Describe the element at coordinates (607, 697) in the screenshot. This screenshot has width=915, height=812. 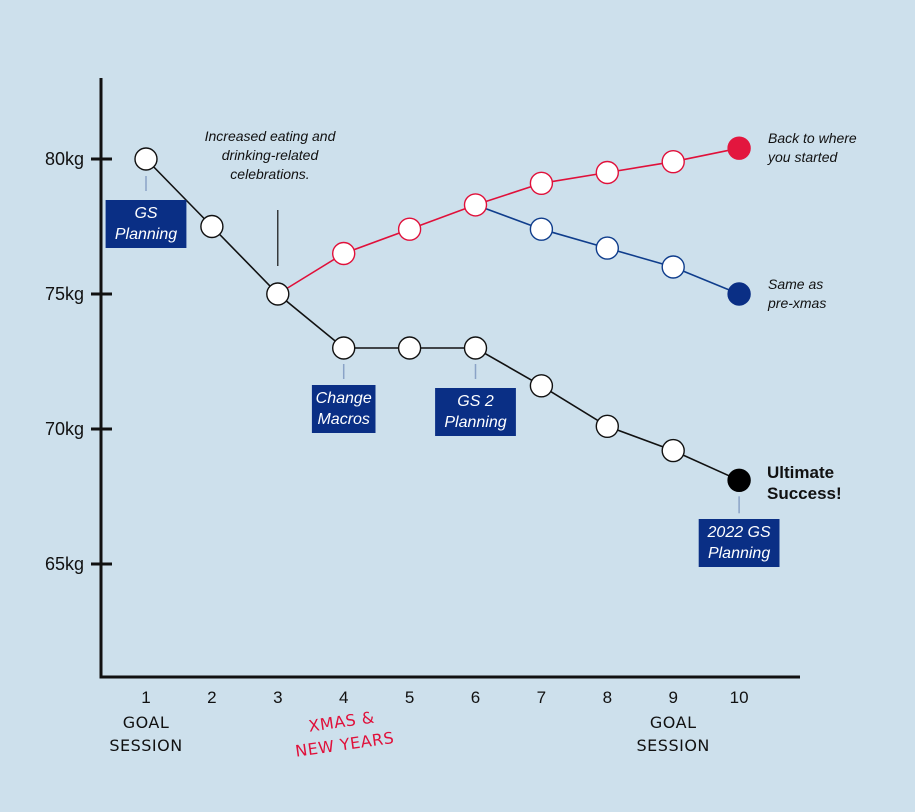
I see `x-tick-label: 8` at that location.